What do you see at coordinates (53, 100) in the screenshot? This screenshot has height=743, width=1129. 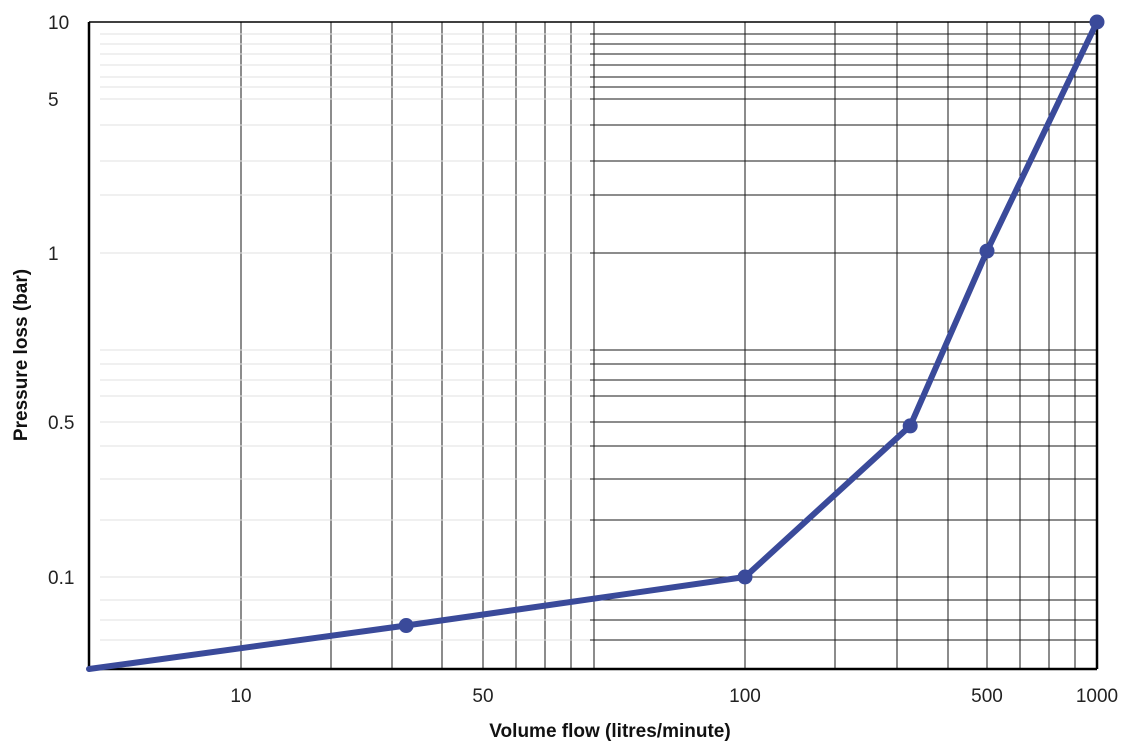 I see `y-tick-label: 5` at bounding box center [53, 100].